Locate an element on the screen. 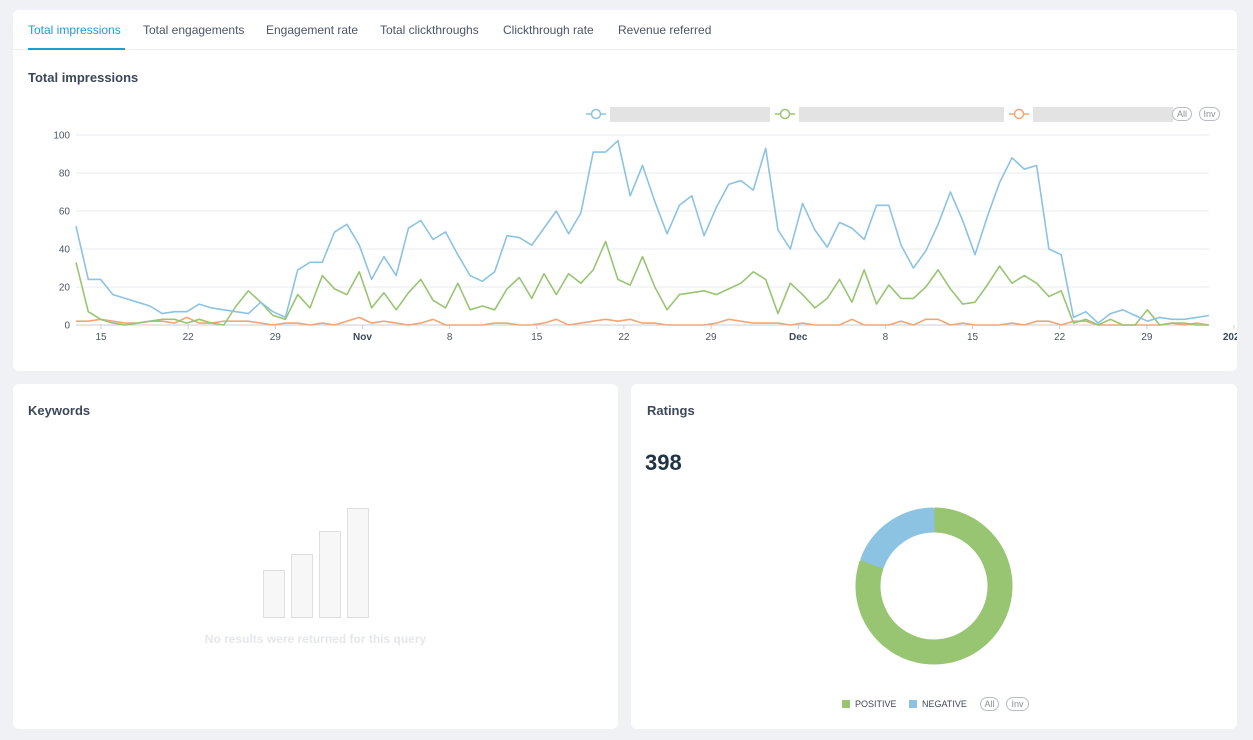 Image resolution: width=1253 pixels, height=740 pixels. y-tick-label: 80 is located at coordinates (65, 174).